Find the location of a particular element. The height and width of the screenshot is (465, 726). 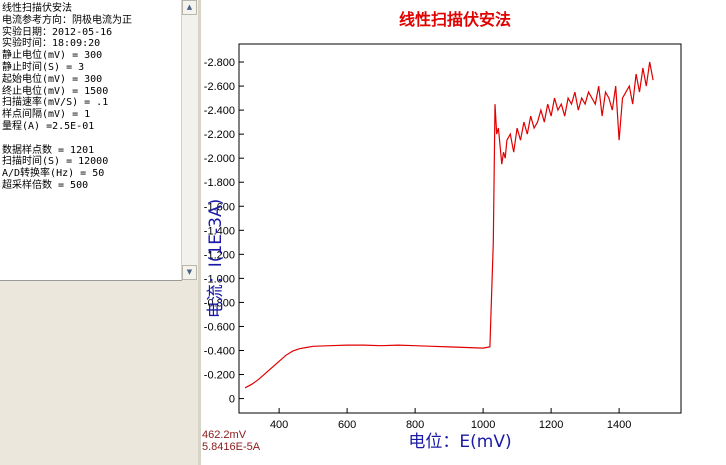

chevron-up-icon: ▲ is located at coordinates (189, 7).